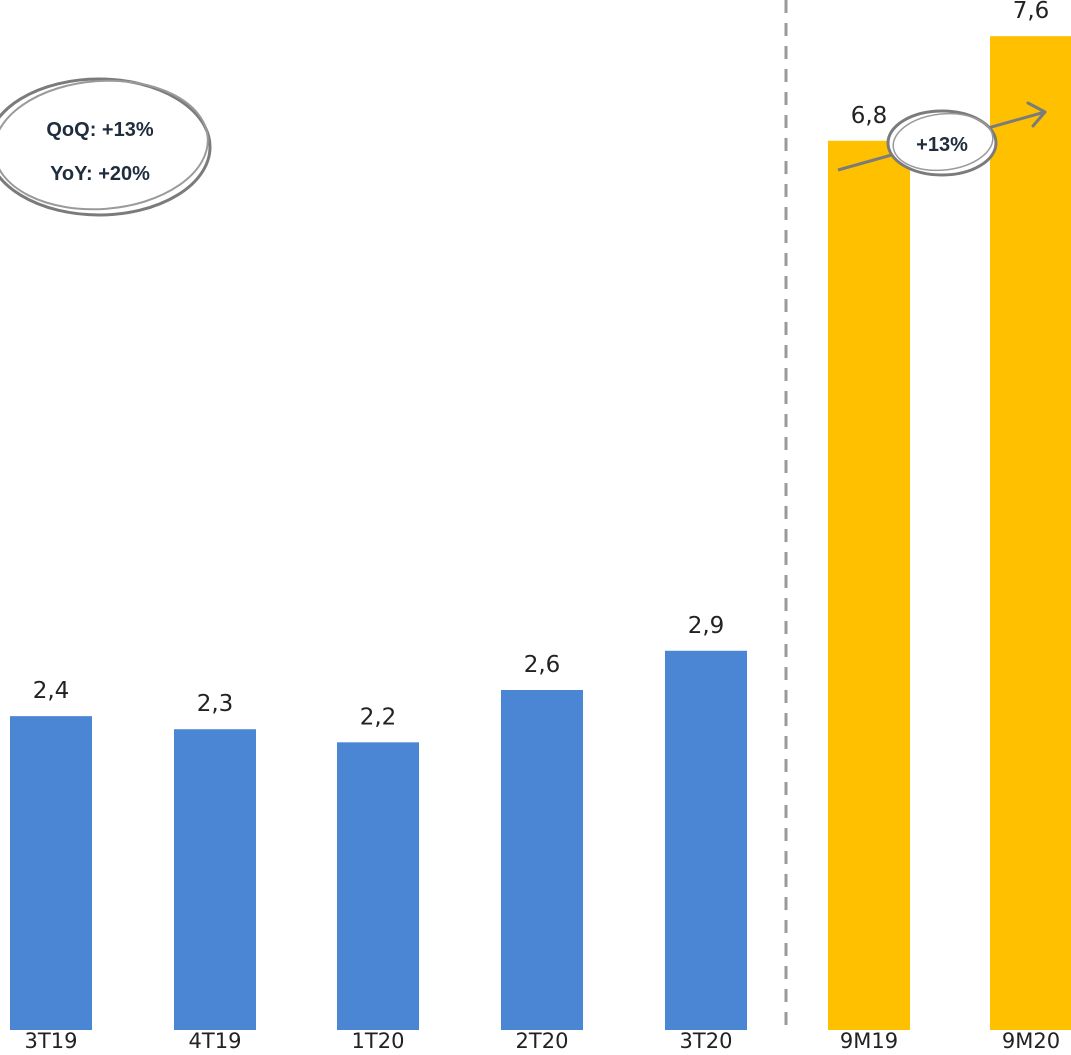  Describe the element at coordinates (542, 860) in the screenshot. I see `bar-2t20` at that location.